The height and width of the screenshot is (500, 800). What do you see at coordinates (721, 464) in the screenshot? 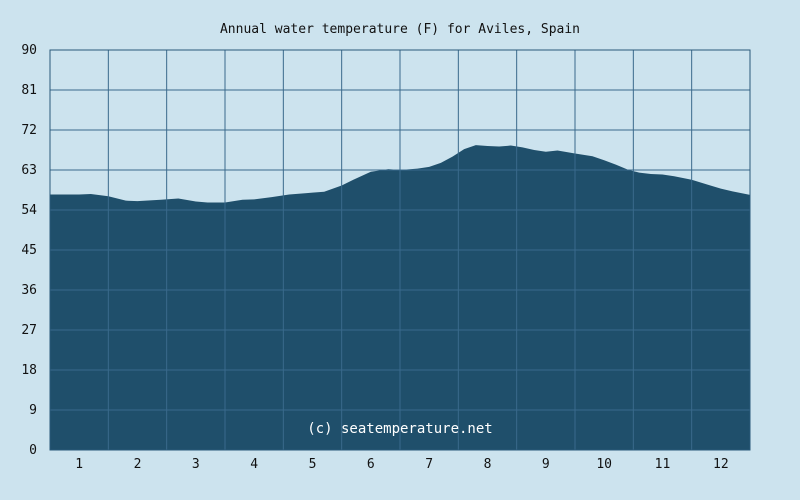
I see `x-tick-label: 12` at bounding box center [721, 464].